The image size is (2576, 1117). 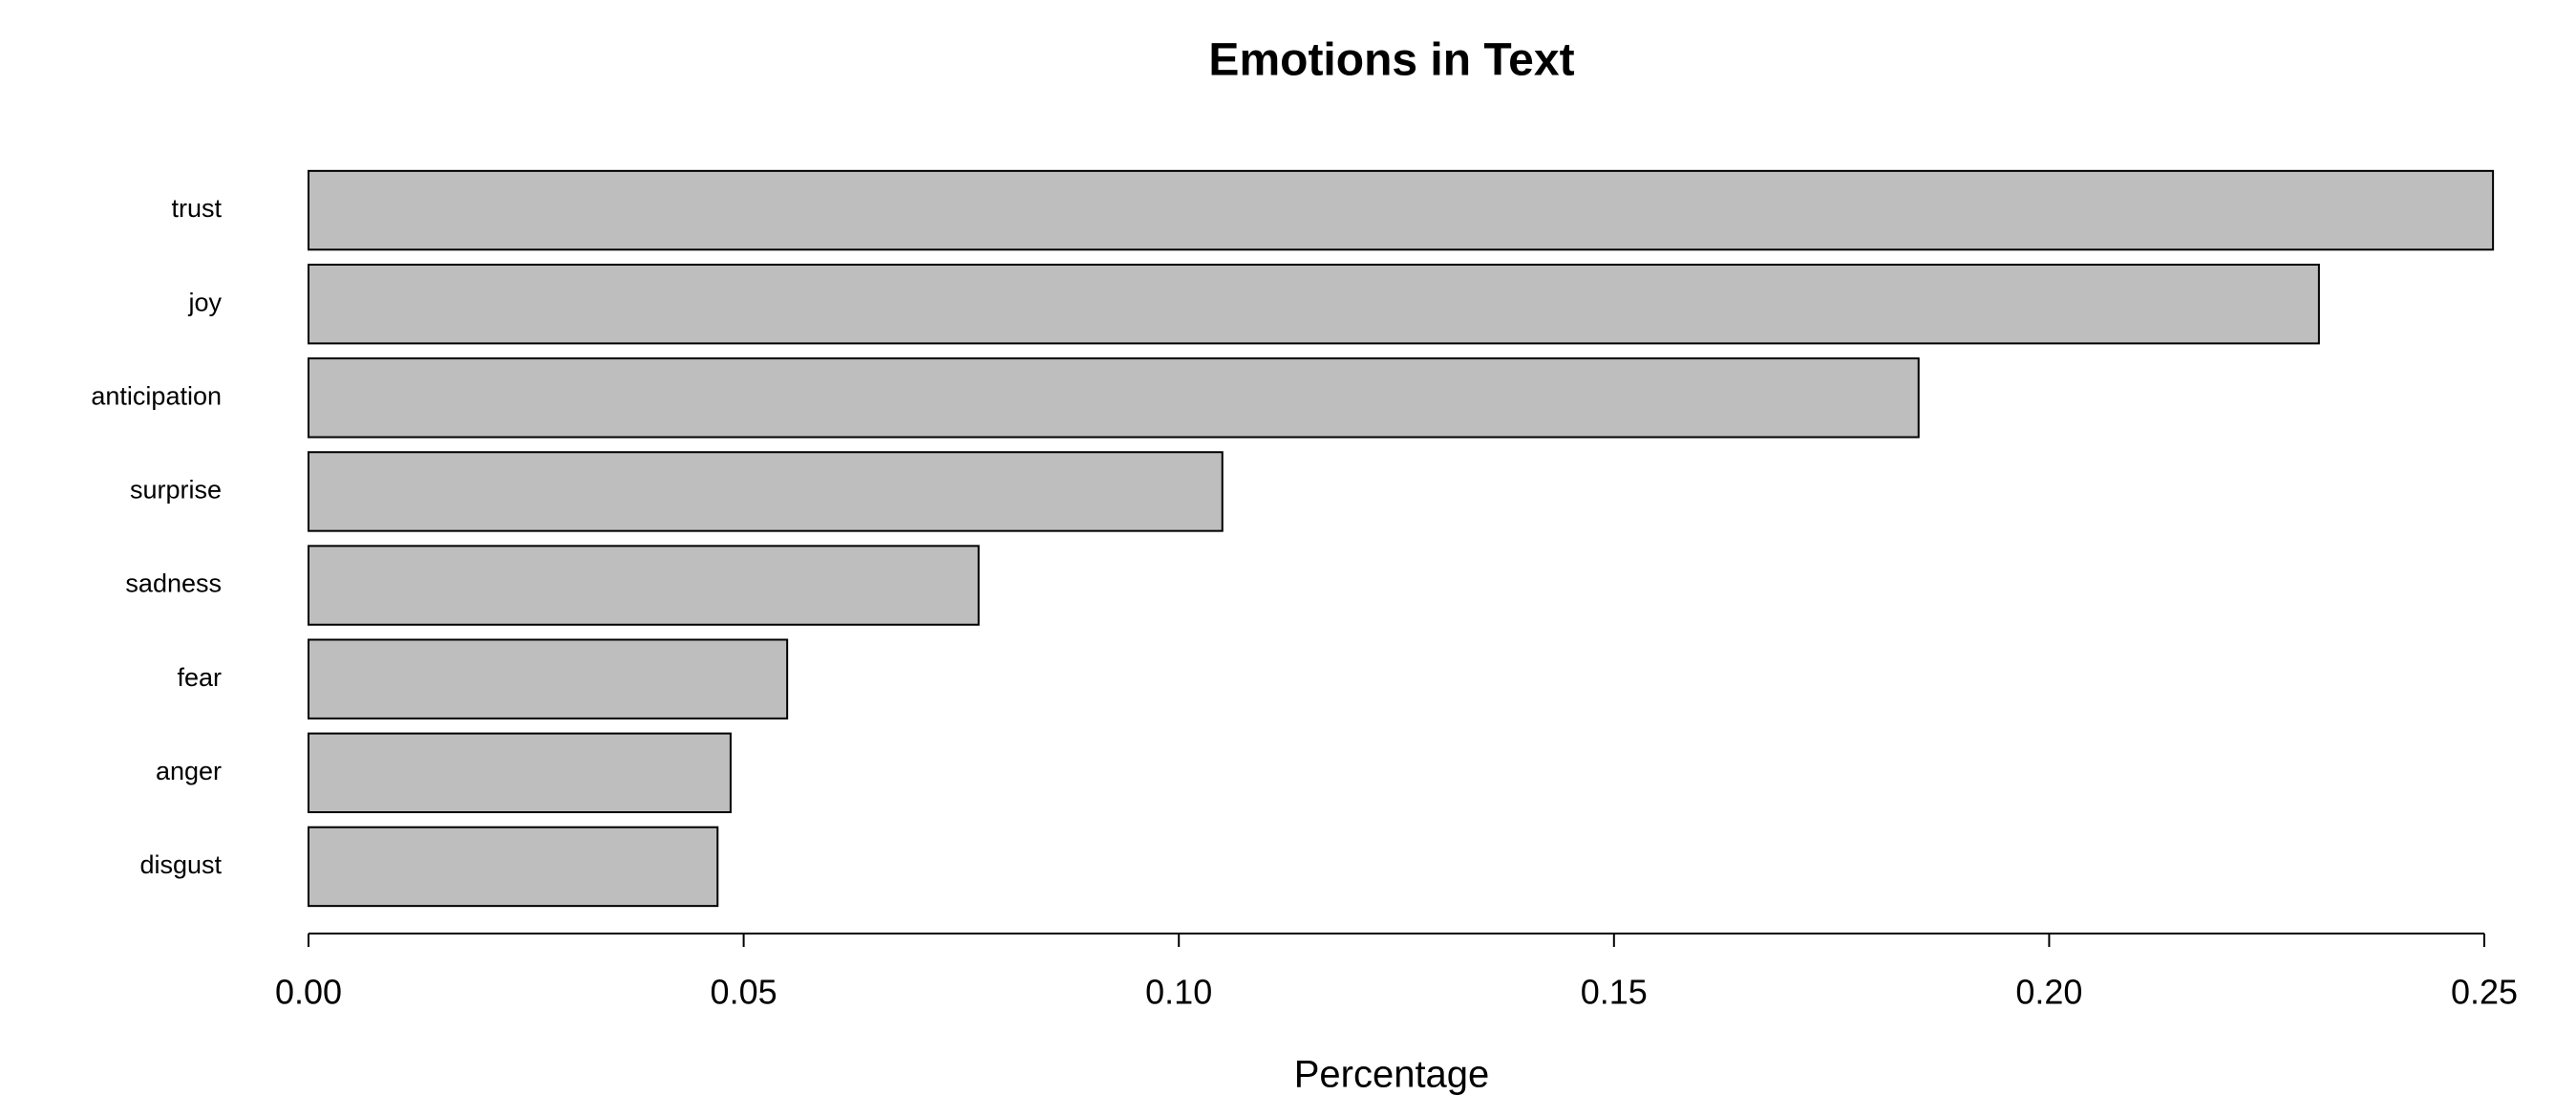 What do you see at coordinates (176, 490) in the screenshot?
I see `y-tick-label: surprise` at bounding box center [176, 490].